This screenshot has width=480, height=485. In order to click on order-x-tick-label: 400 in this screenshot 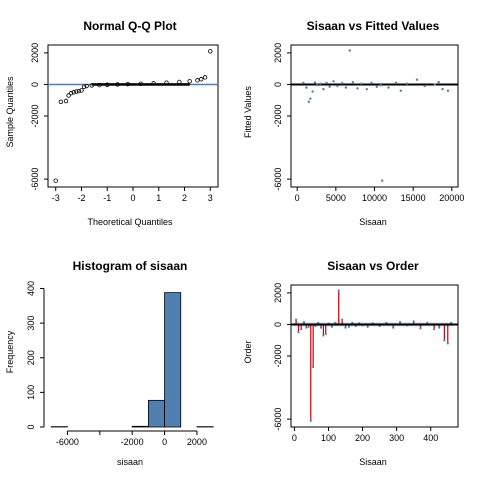, I will do `click(430, 438)`.